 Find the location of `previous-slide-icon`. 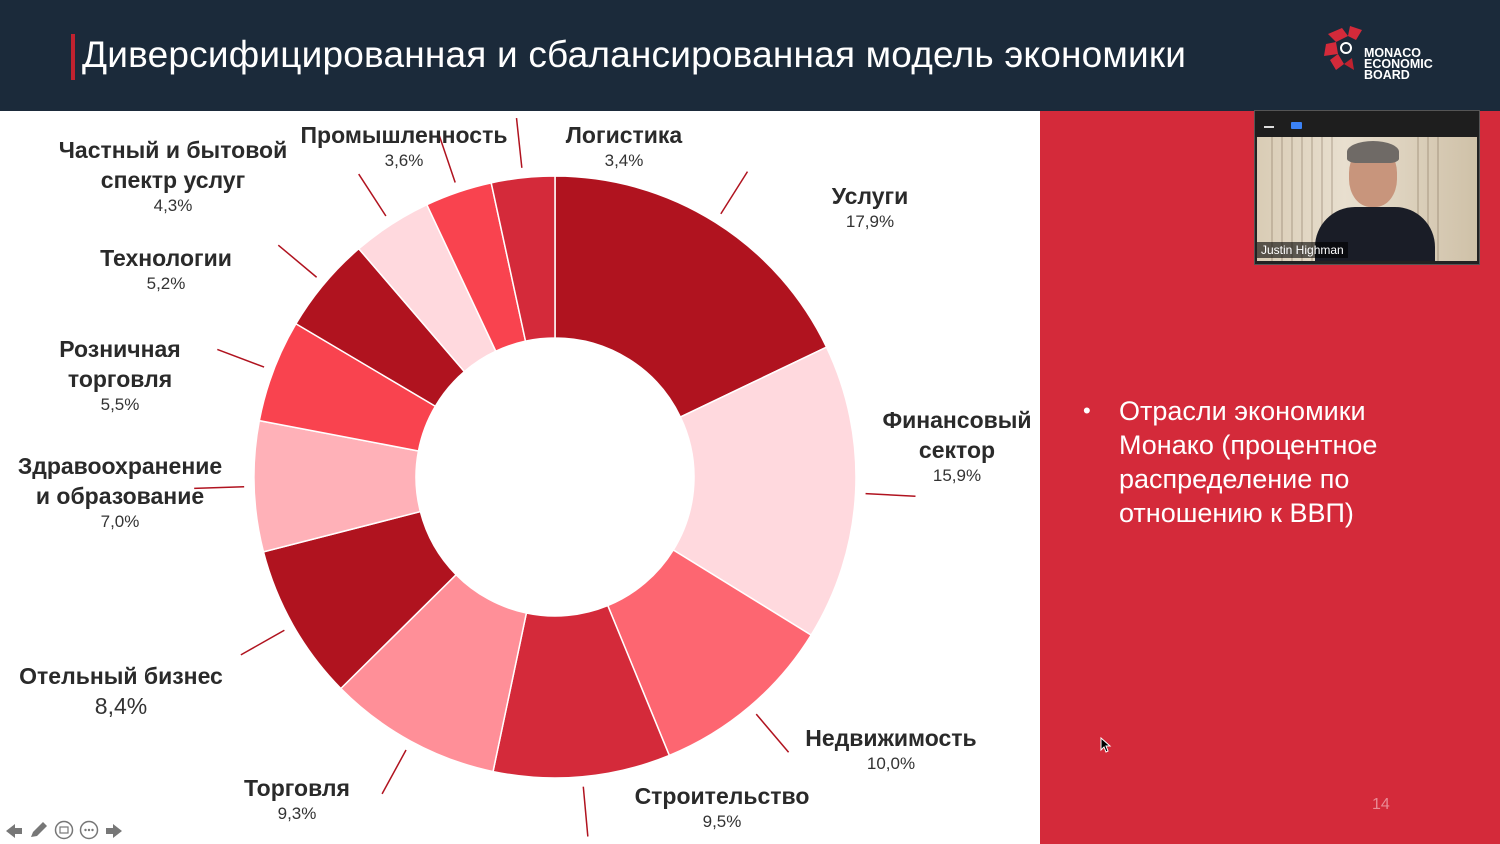

previous-slide-icon is located at coordinates (14, 831).